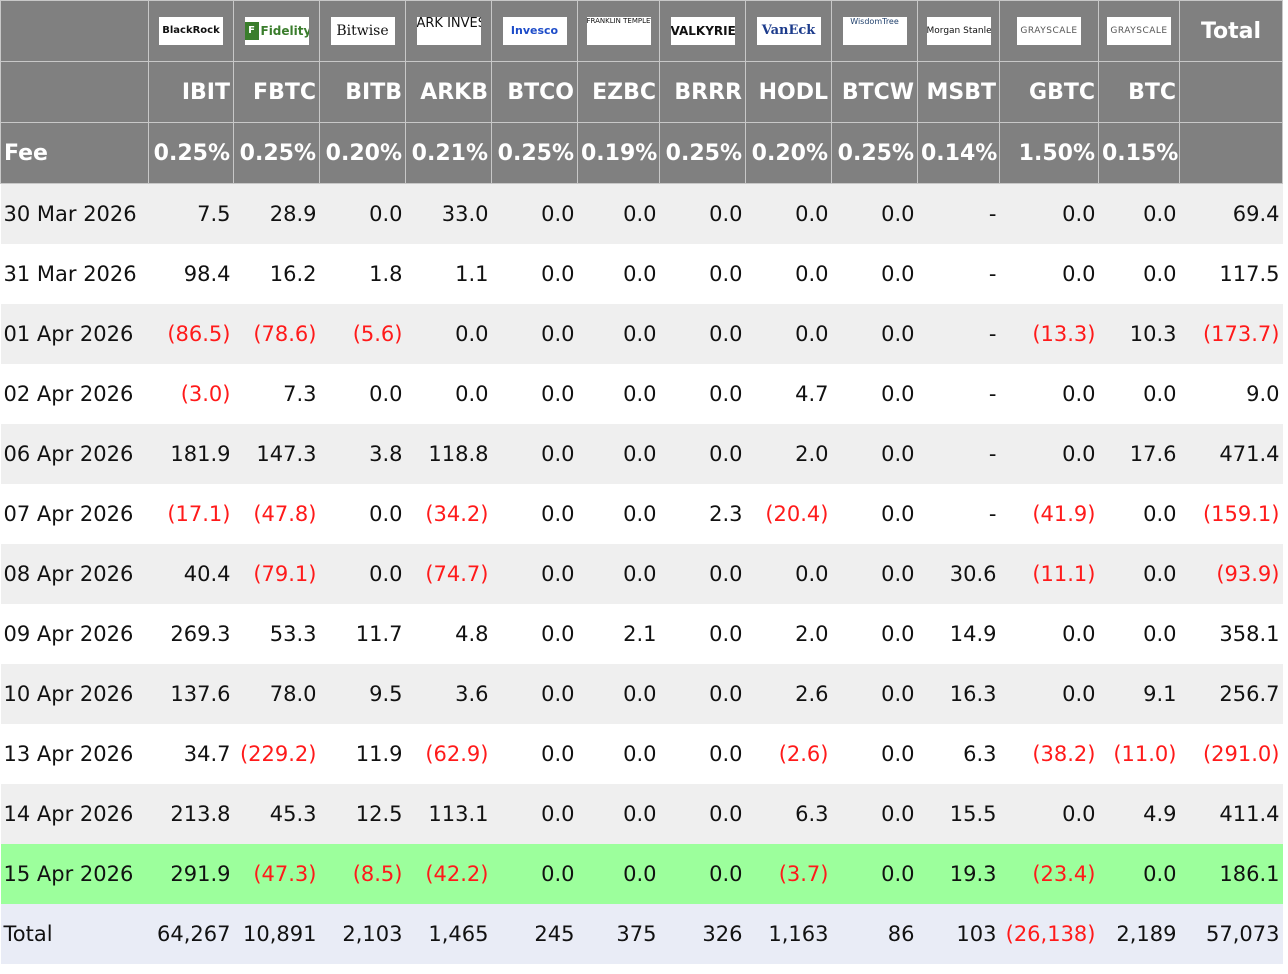 The image size is (1288, 974). What do you see at coordinates (958, 454) in the screenshot?
I see `flow-cell: -` at bounding box center [958, 454].